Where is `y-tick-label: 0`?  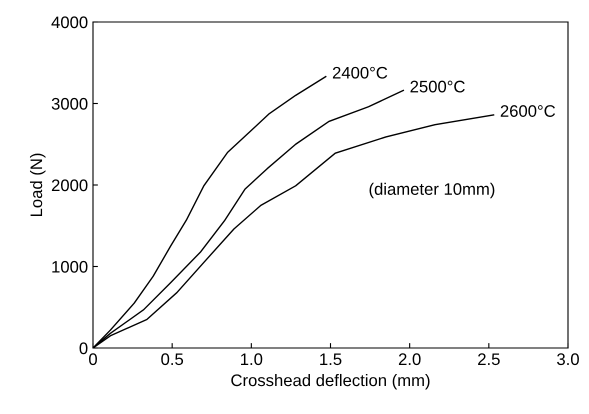 y-tick-label: 0 is located at coordinates (84, 348).